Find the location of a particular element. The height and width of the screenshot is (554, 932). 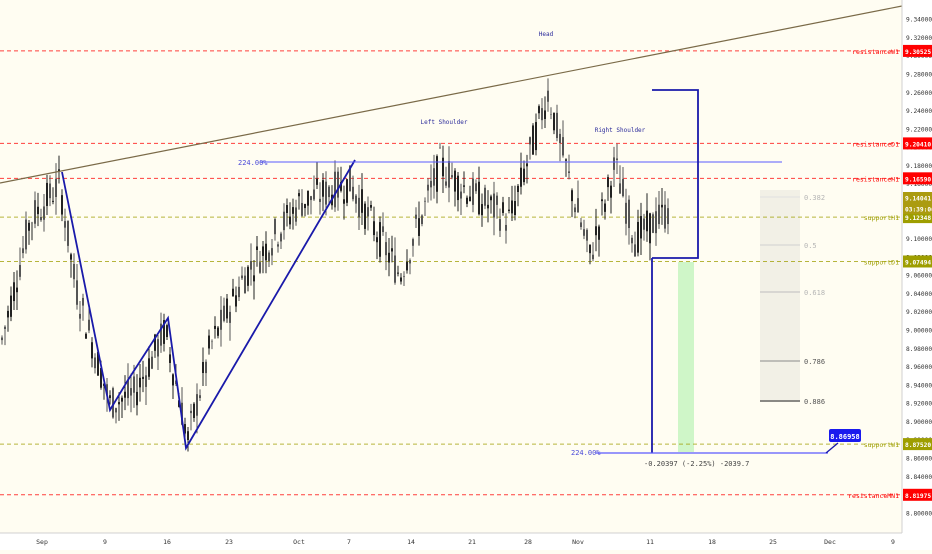

time-tick-label: 11 is located at coordinates (650, 542).